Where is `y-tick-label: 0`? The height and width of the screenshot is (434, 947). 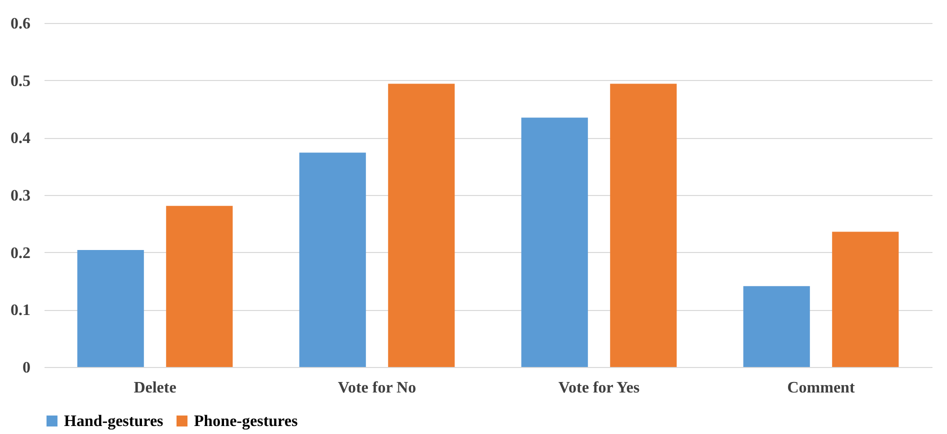 y-tick-label: 0 is located at coordinates (26, 368).